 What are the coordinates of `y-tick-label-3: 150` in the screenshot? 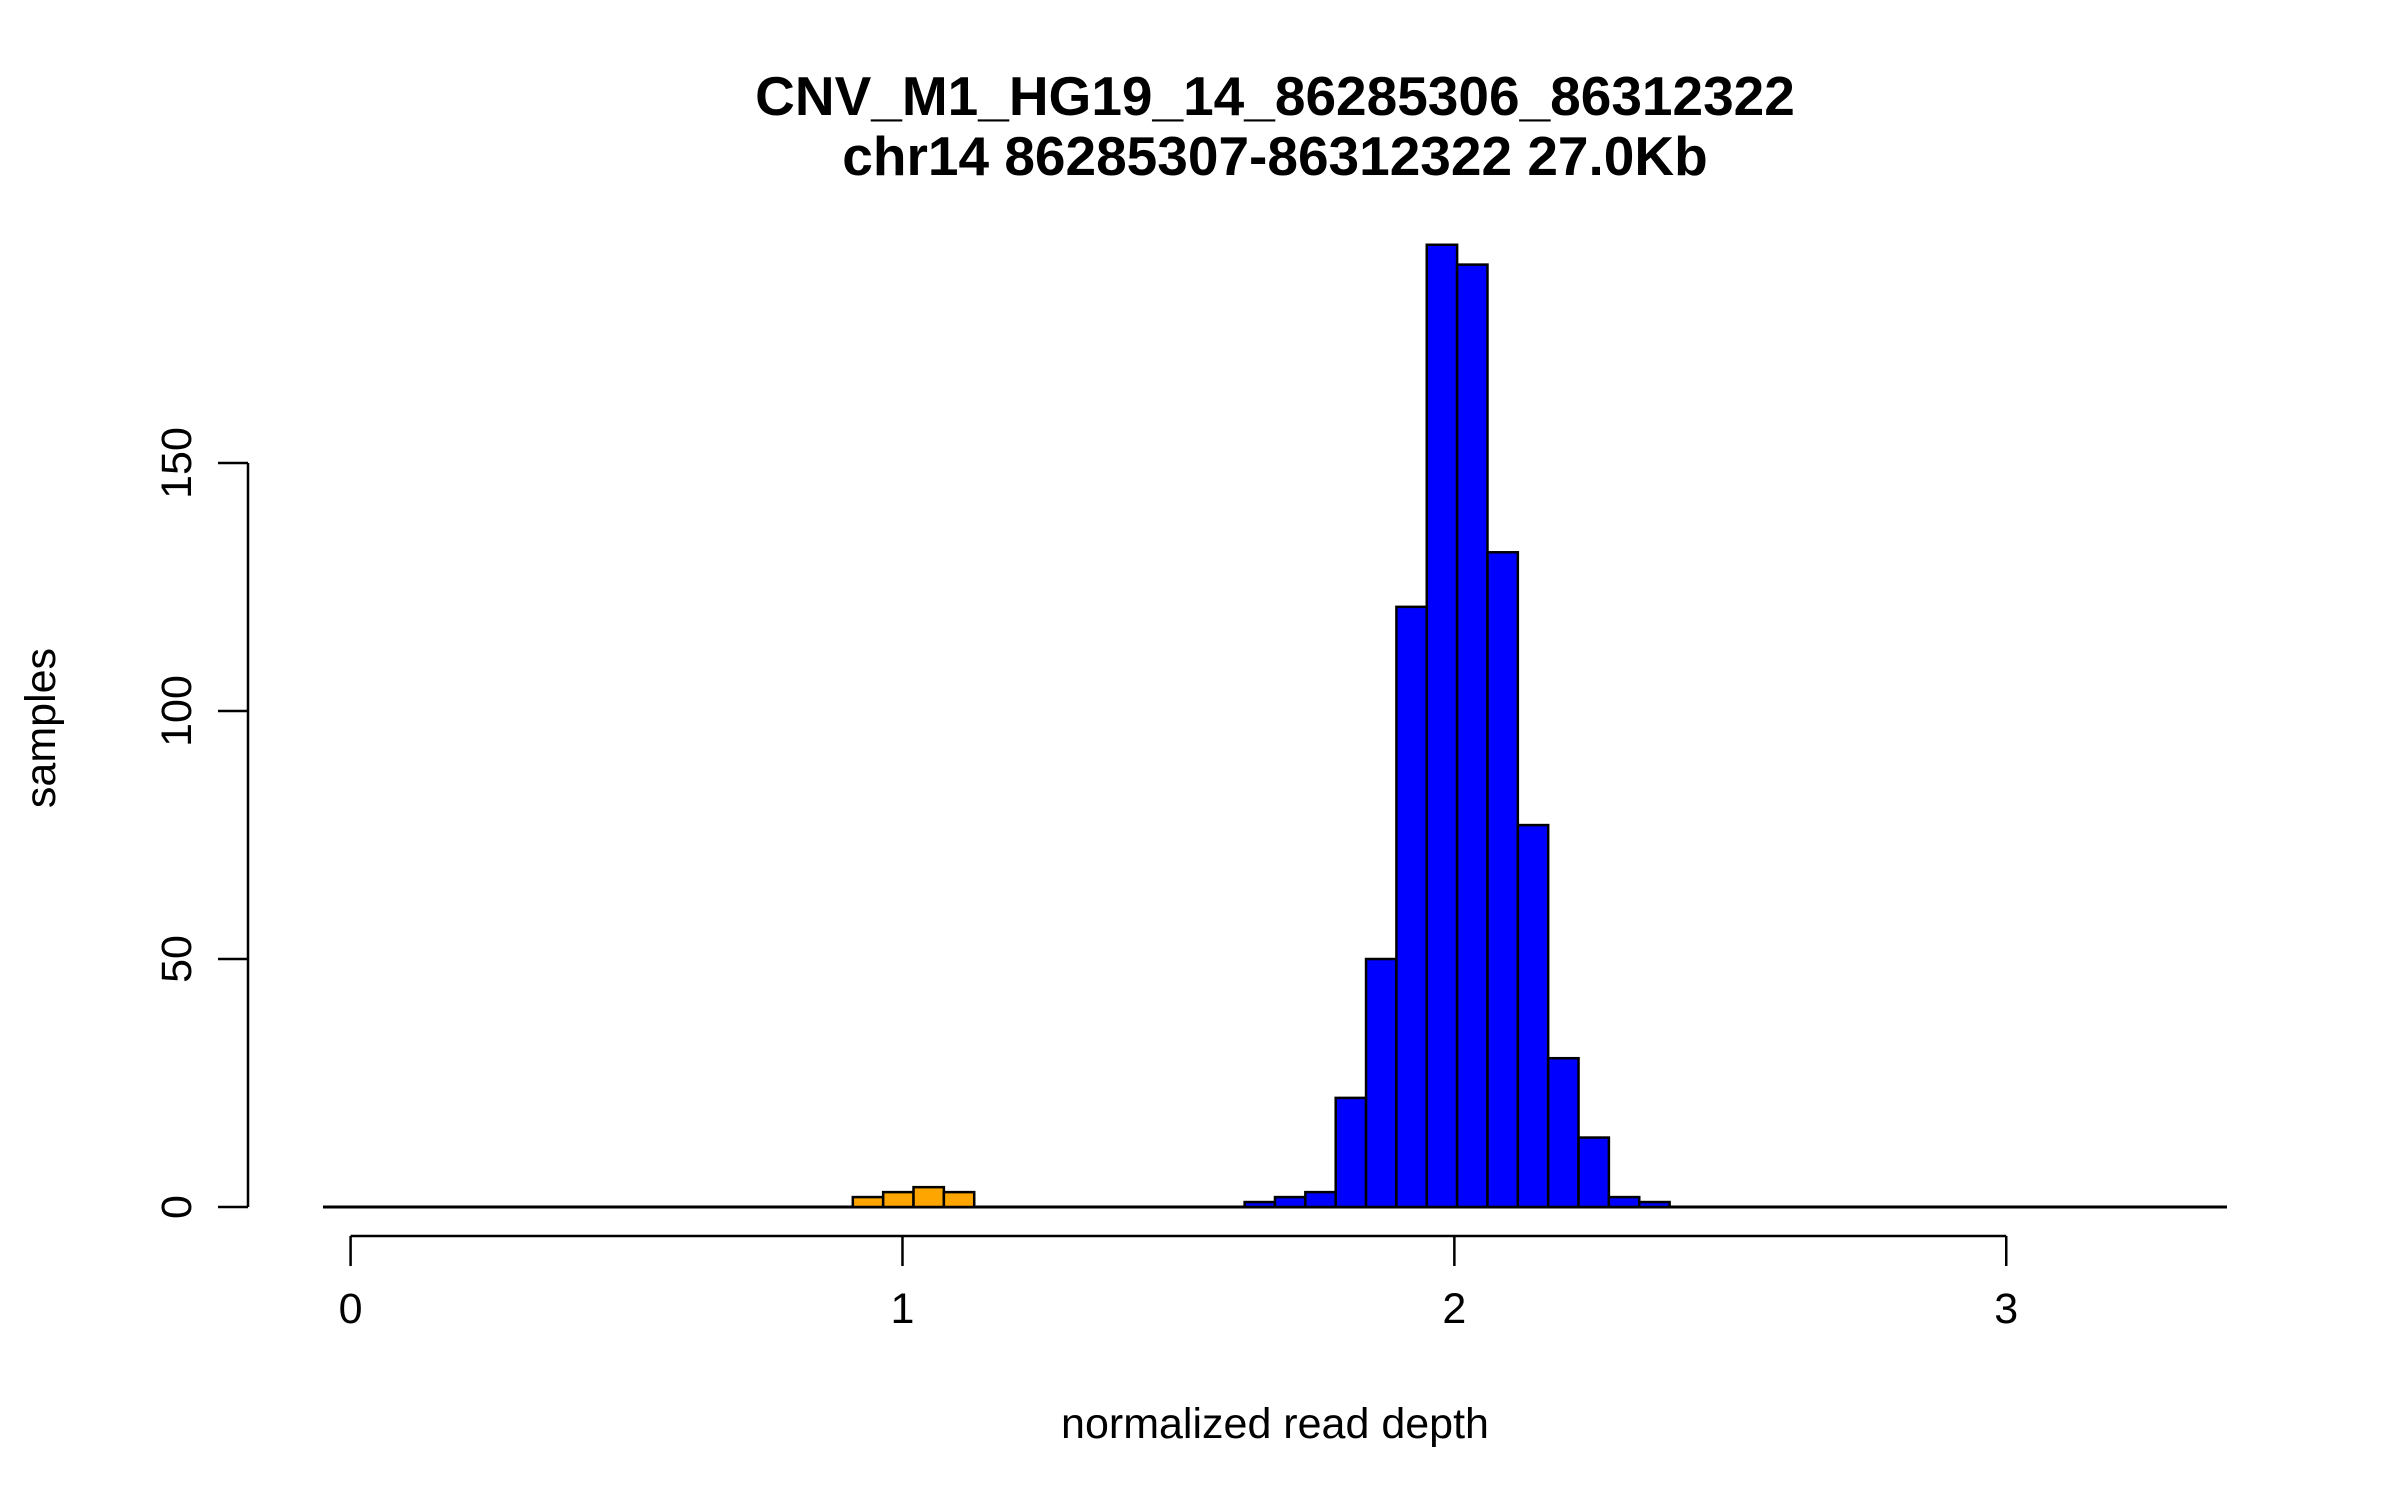 It's located at (177, 463).